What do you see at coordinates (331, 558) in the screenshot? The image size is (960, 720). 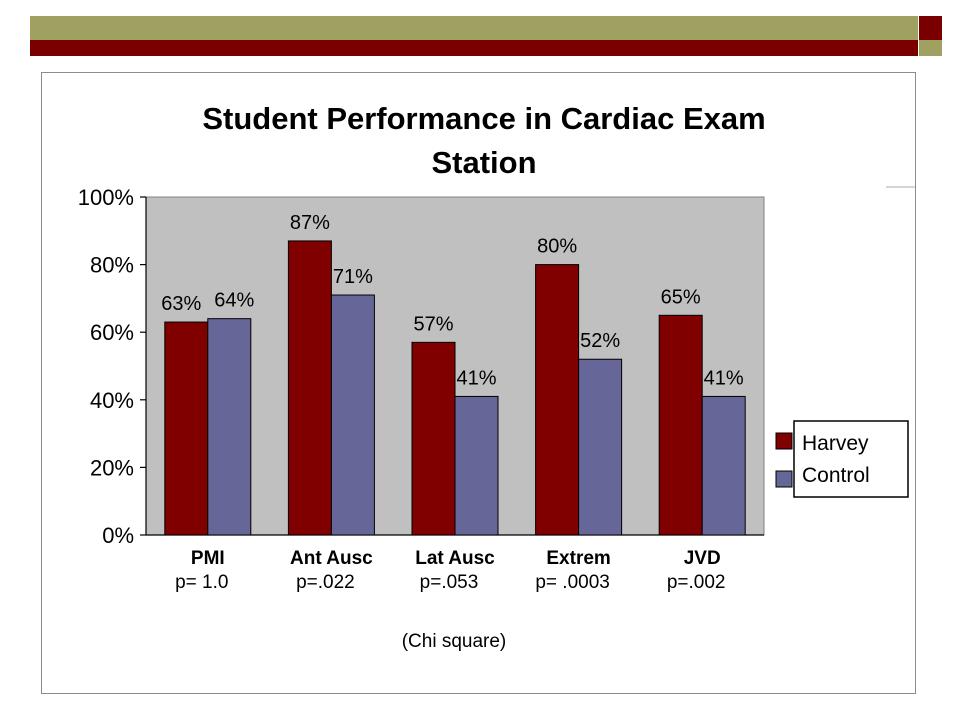 I see `category-label: Ant Ausc` at bounding box center [331, 558].